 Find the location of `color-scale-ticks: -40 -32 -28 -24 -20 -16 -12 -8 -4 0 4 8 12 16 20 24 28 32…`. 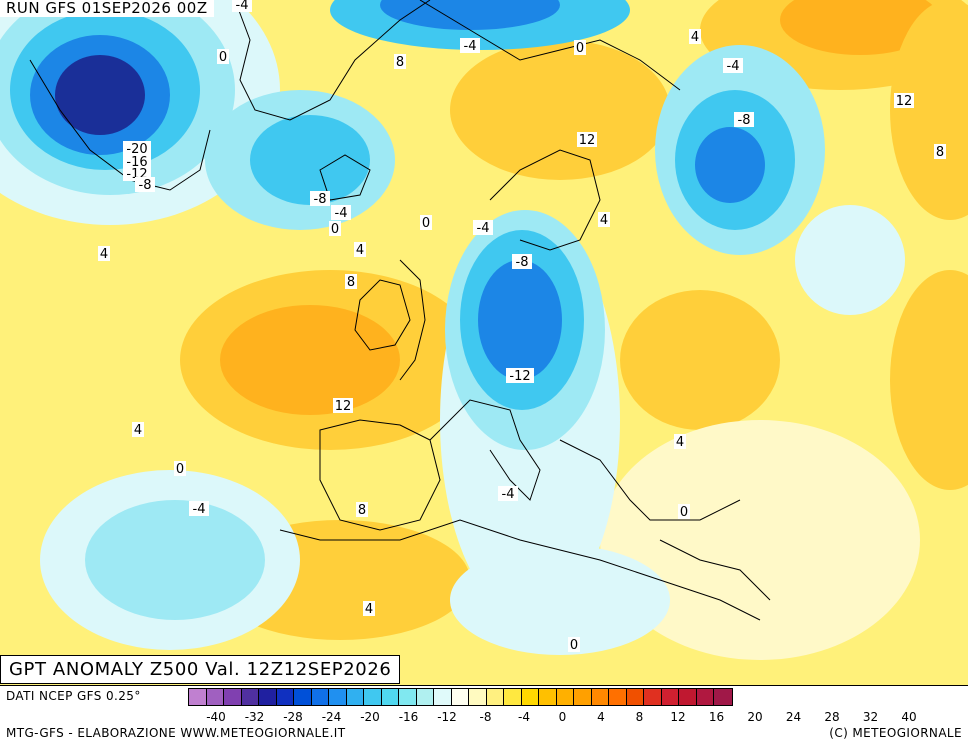

color-scale-ticks: -40 -32 -28 -24 -20 -16 -12 -8 -4 0 4 8 12 16 20 24 28 32… is located at coordinates (578, 718).